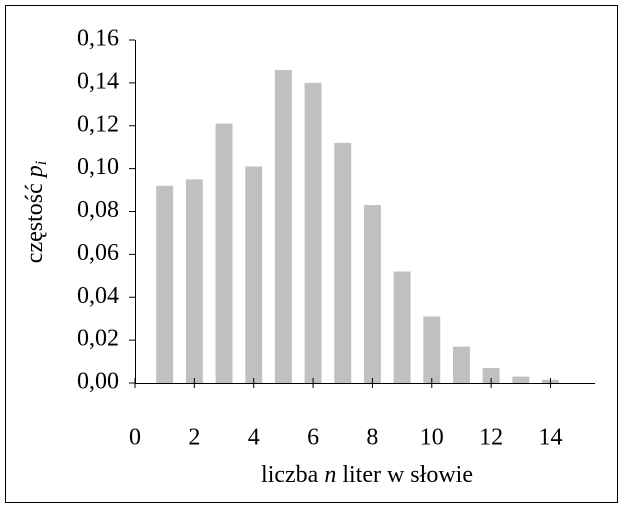  I want to click on y-tick-label: 0,06, so click(98, 253).